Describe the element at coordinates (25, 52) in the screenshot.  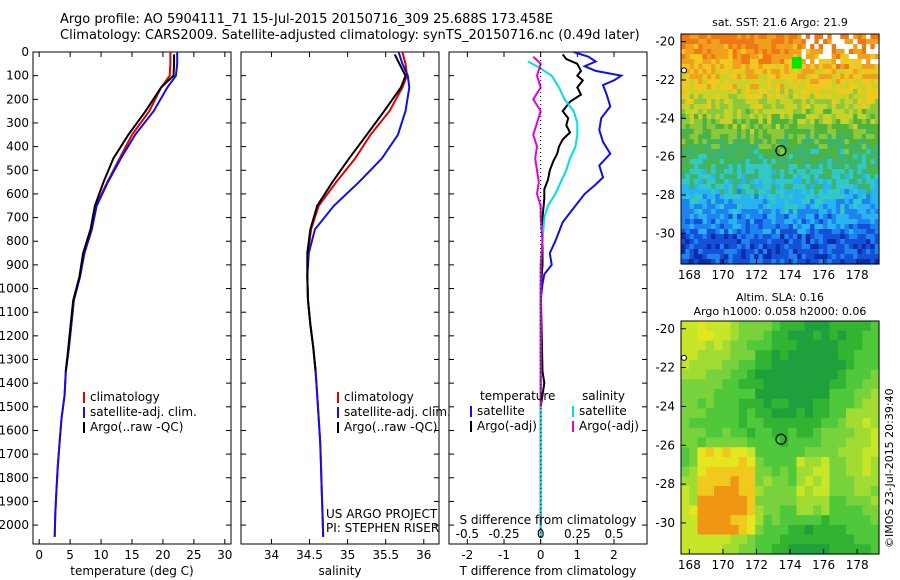
I see `depth-tick-label: 0` at that location.